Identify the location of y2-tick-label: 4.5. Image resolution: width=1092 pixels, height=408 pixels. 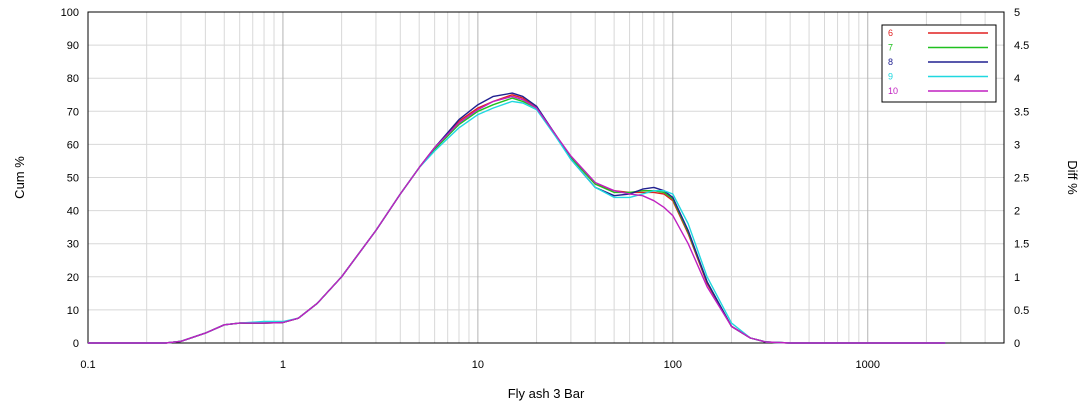
(1021, 46).